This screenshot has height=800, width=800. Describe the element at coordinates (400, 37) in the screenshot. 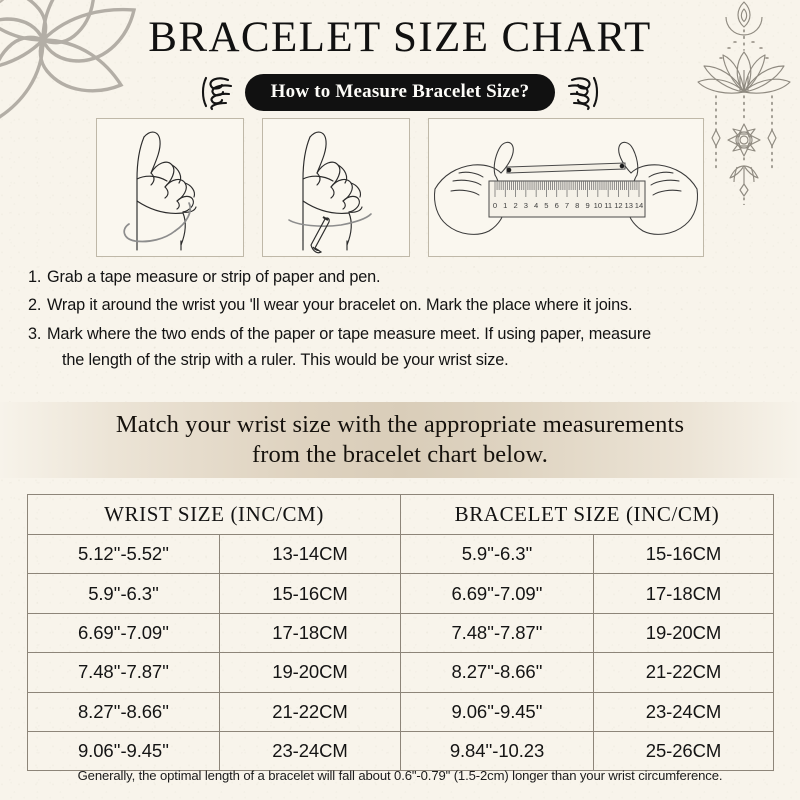

I see `page-title: BRACELET SIZE CHART` at that location.